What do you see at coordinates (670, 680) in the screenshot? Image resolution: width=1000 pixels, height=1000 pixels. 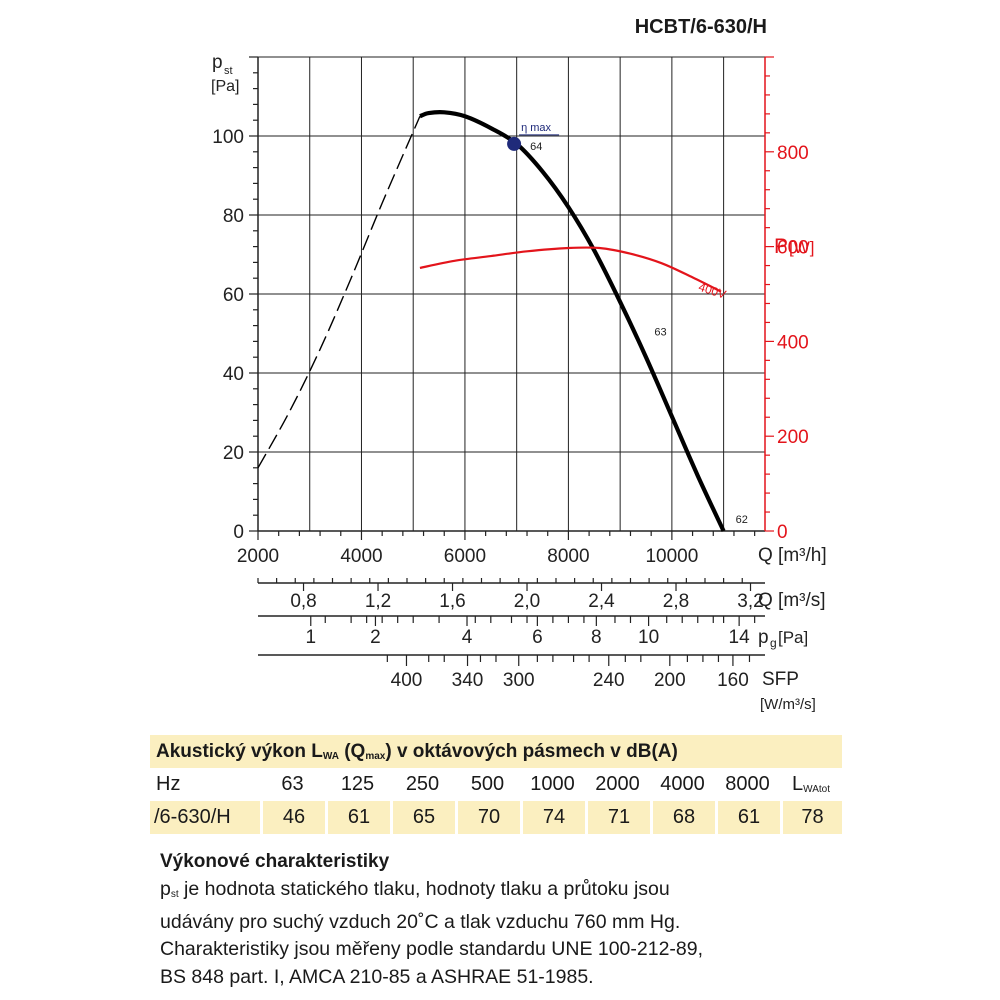 I see `scale-sfp-label: 200` at bounding box center [670, 680].